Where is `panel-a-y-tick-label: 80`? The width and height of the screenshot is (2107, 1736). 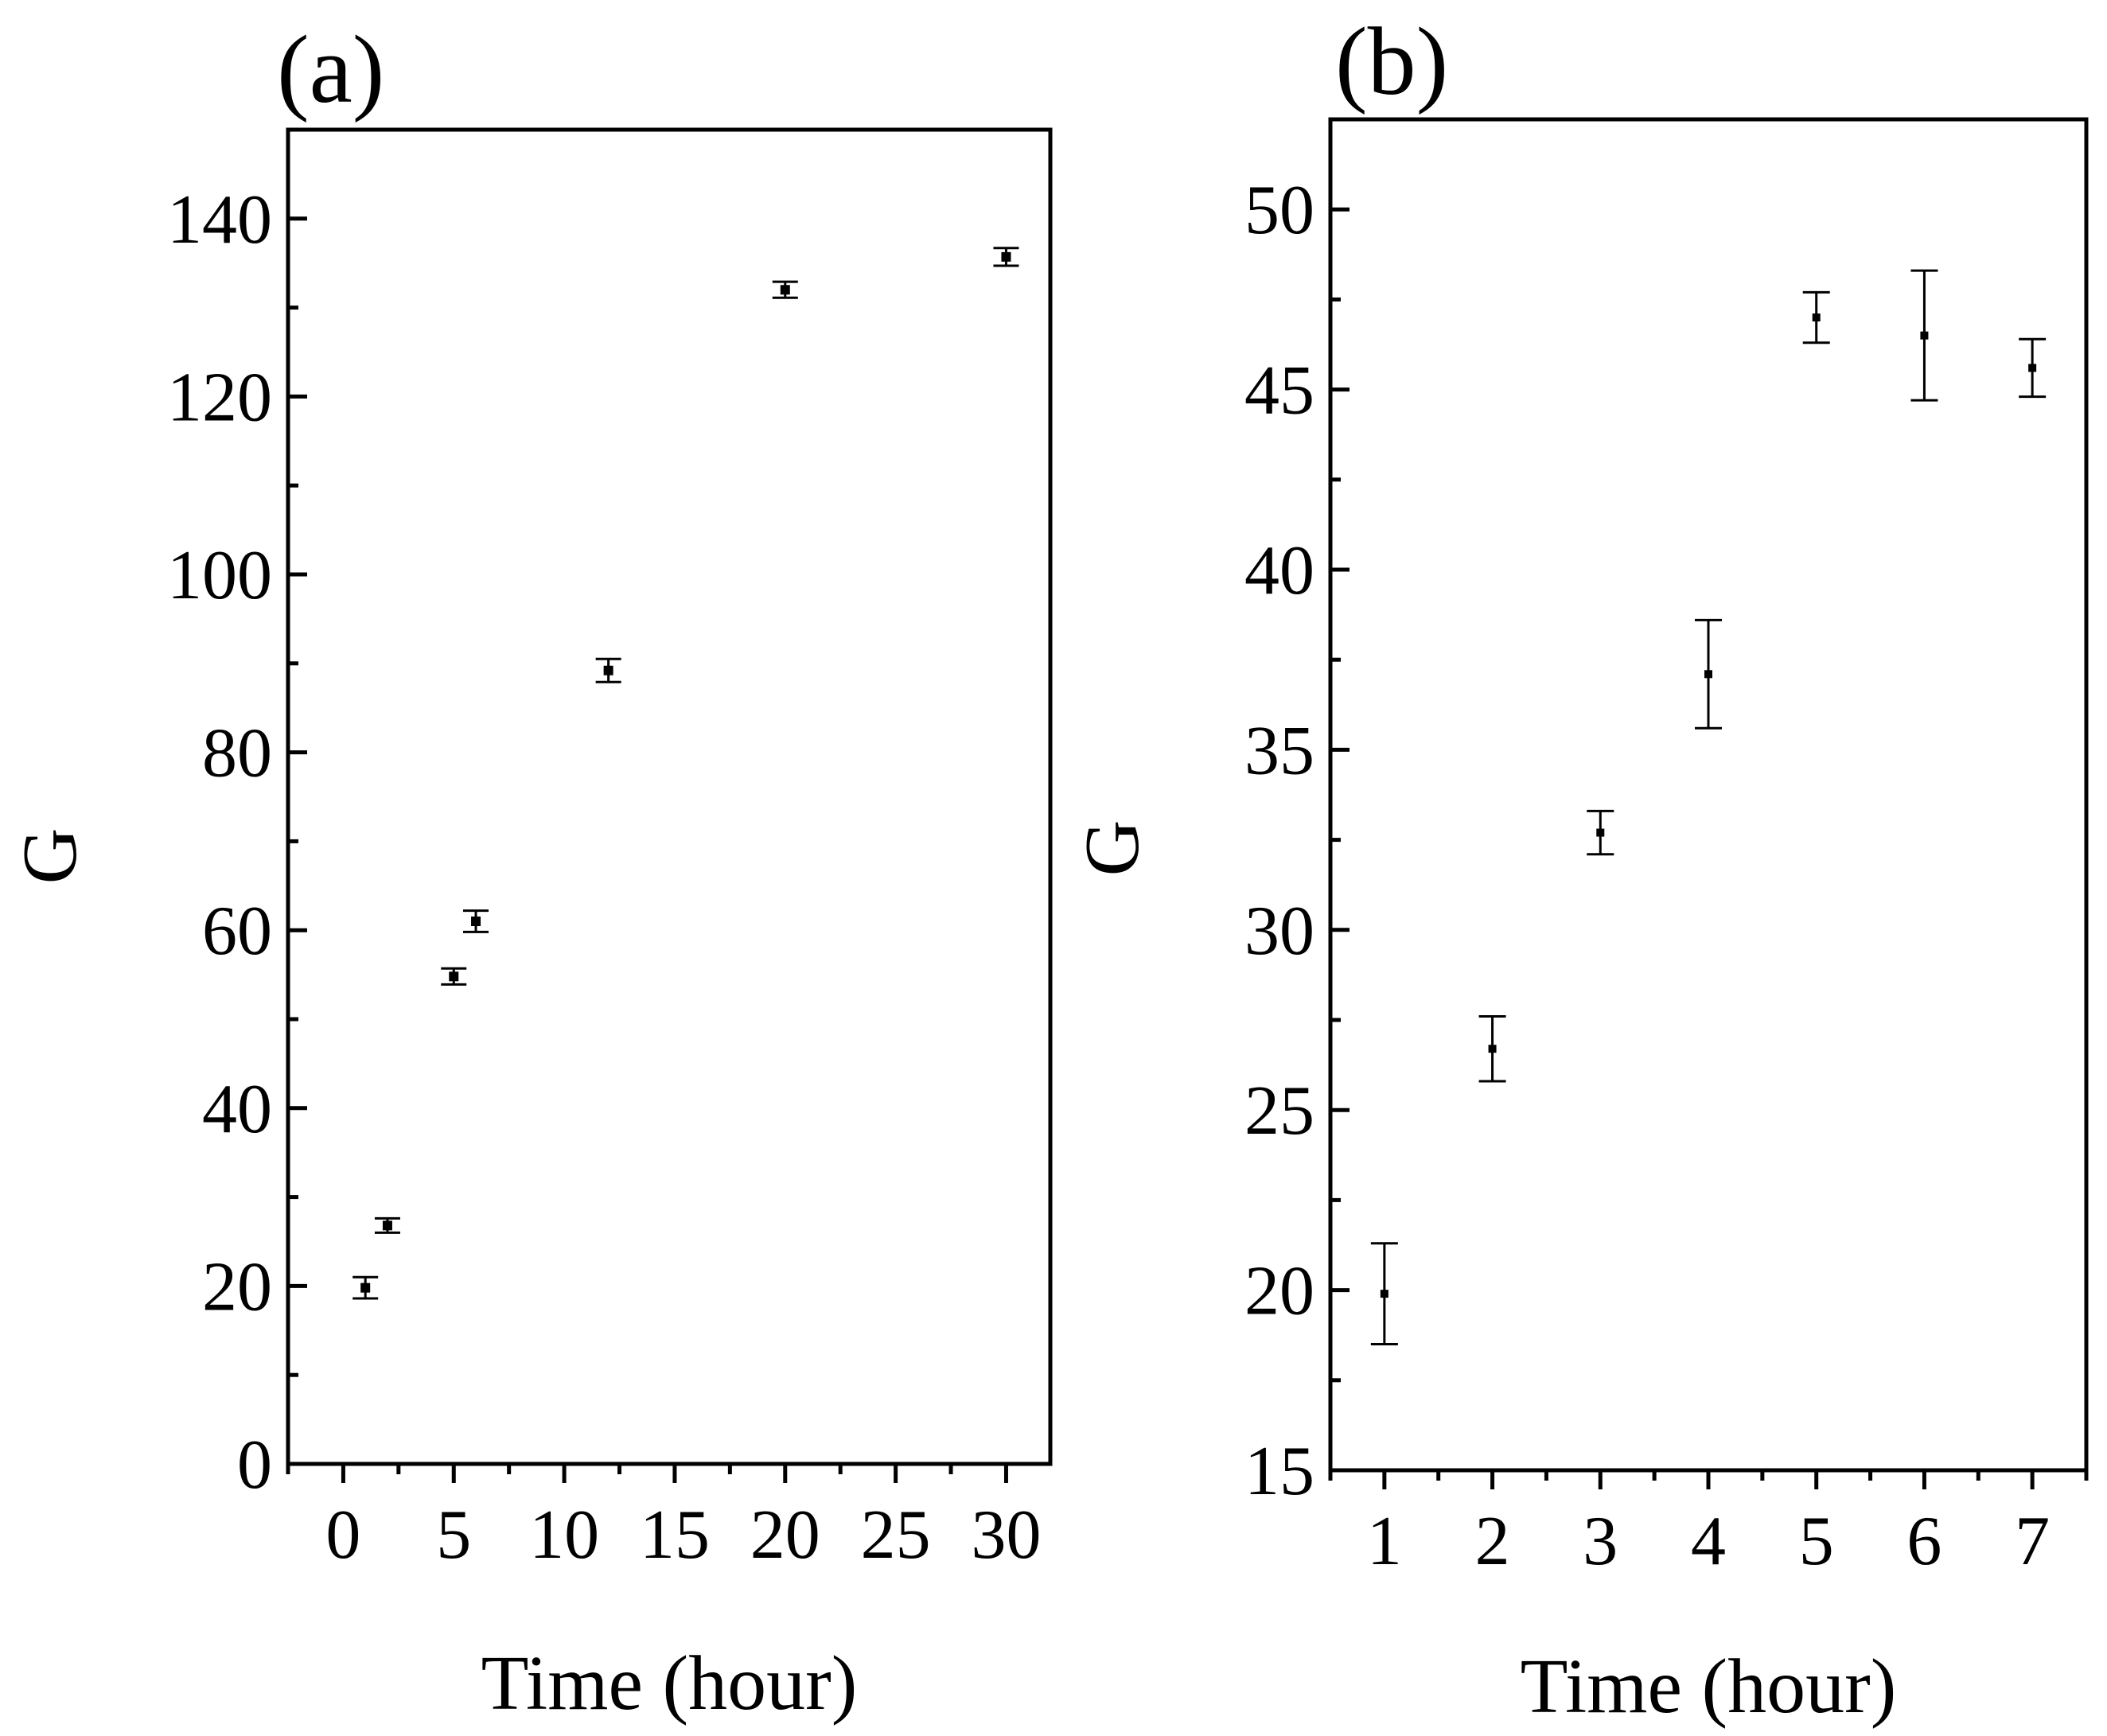 panel-a-y-tick-label: 80 is located at coordinates (237, 753).